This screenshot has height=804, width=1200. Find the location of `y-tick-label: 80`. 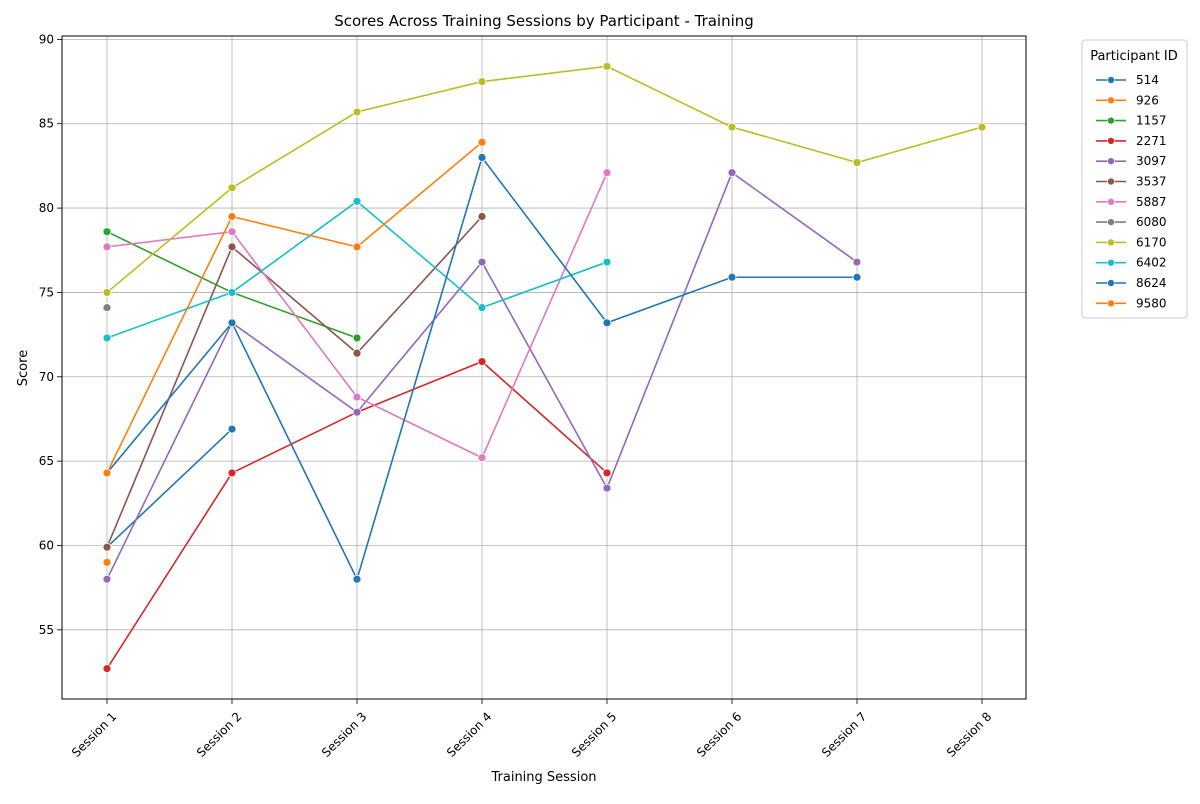

y-tick-label: 80 is located at coordinates (46, 208).